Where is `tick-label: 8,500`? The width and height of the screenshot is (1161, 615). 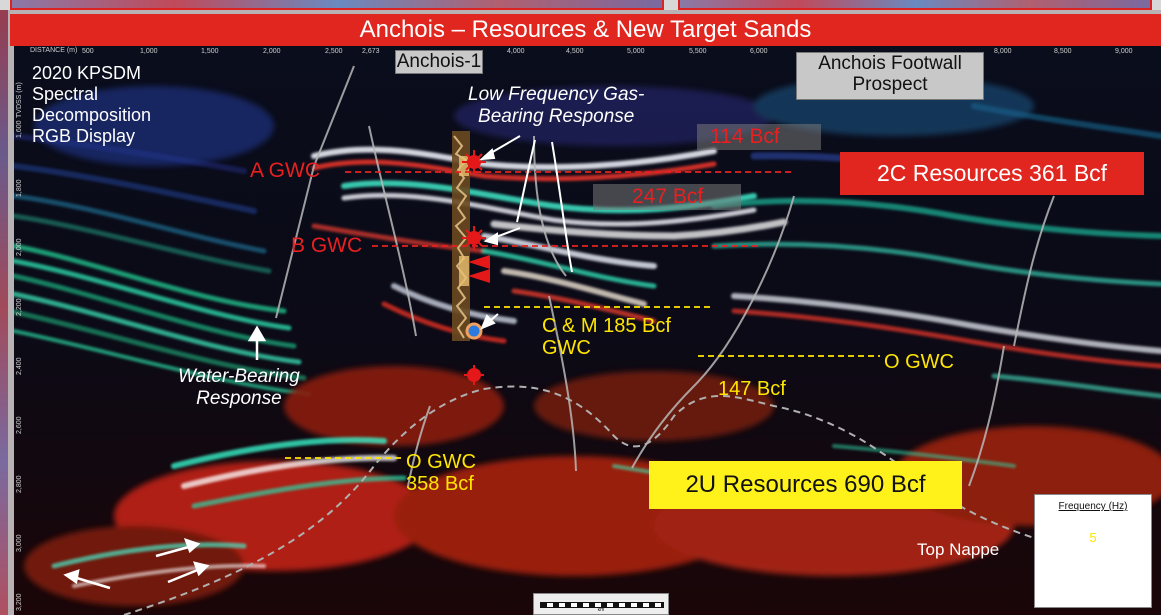 tick-label: 8,500 is located at coordinates (1063, 51).